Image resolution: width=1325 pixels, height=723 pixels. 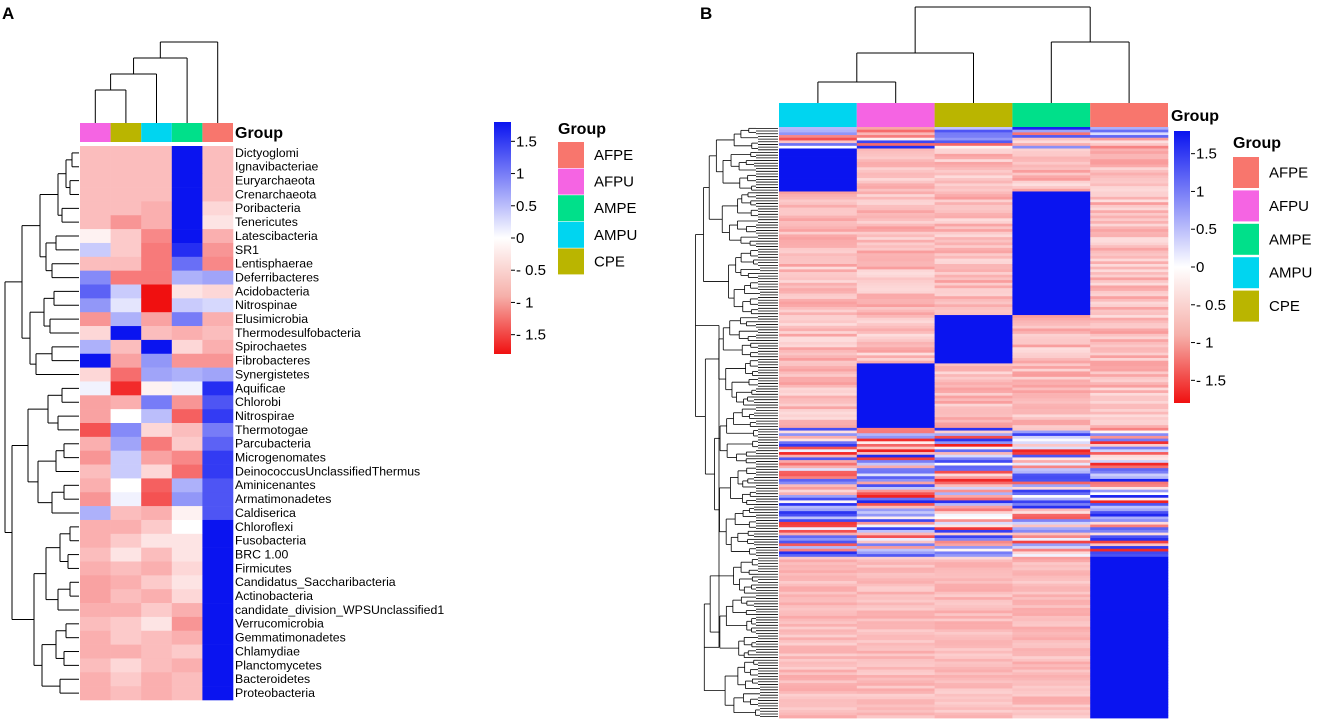 What do you see at coordinates (736, 422) in the screenshot?
I see `panel-b-row-dendrogram` at bounding box center [736, 422].